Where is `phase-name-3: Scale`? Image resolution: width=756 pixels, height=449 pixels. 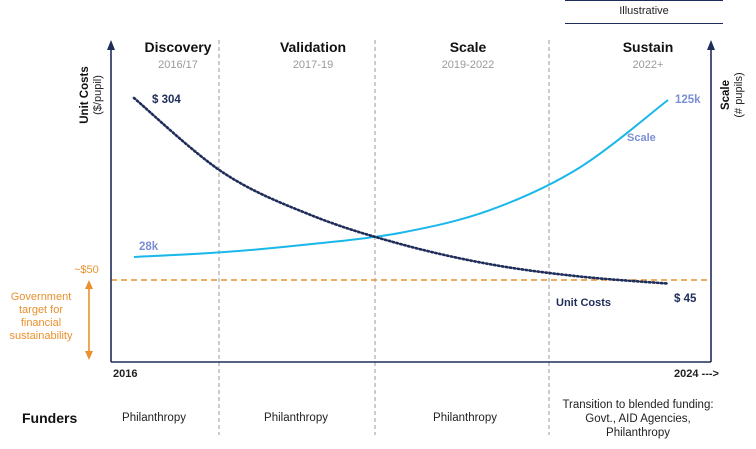 phase-name-3: Scale is located at coordinates (468, 47).